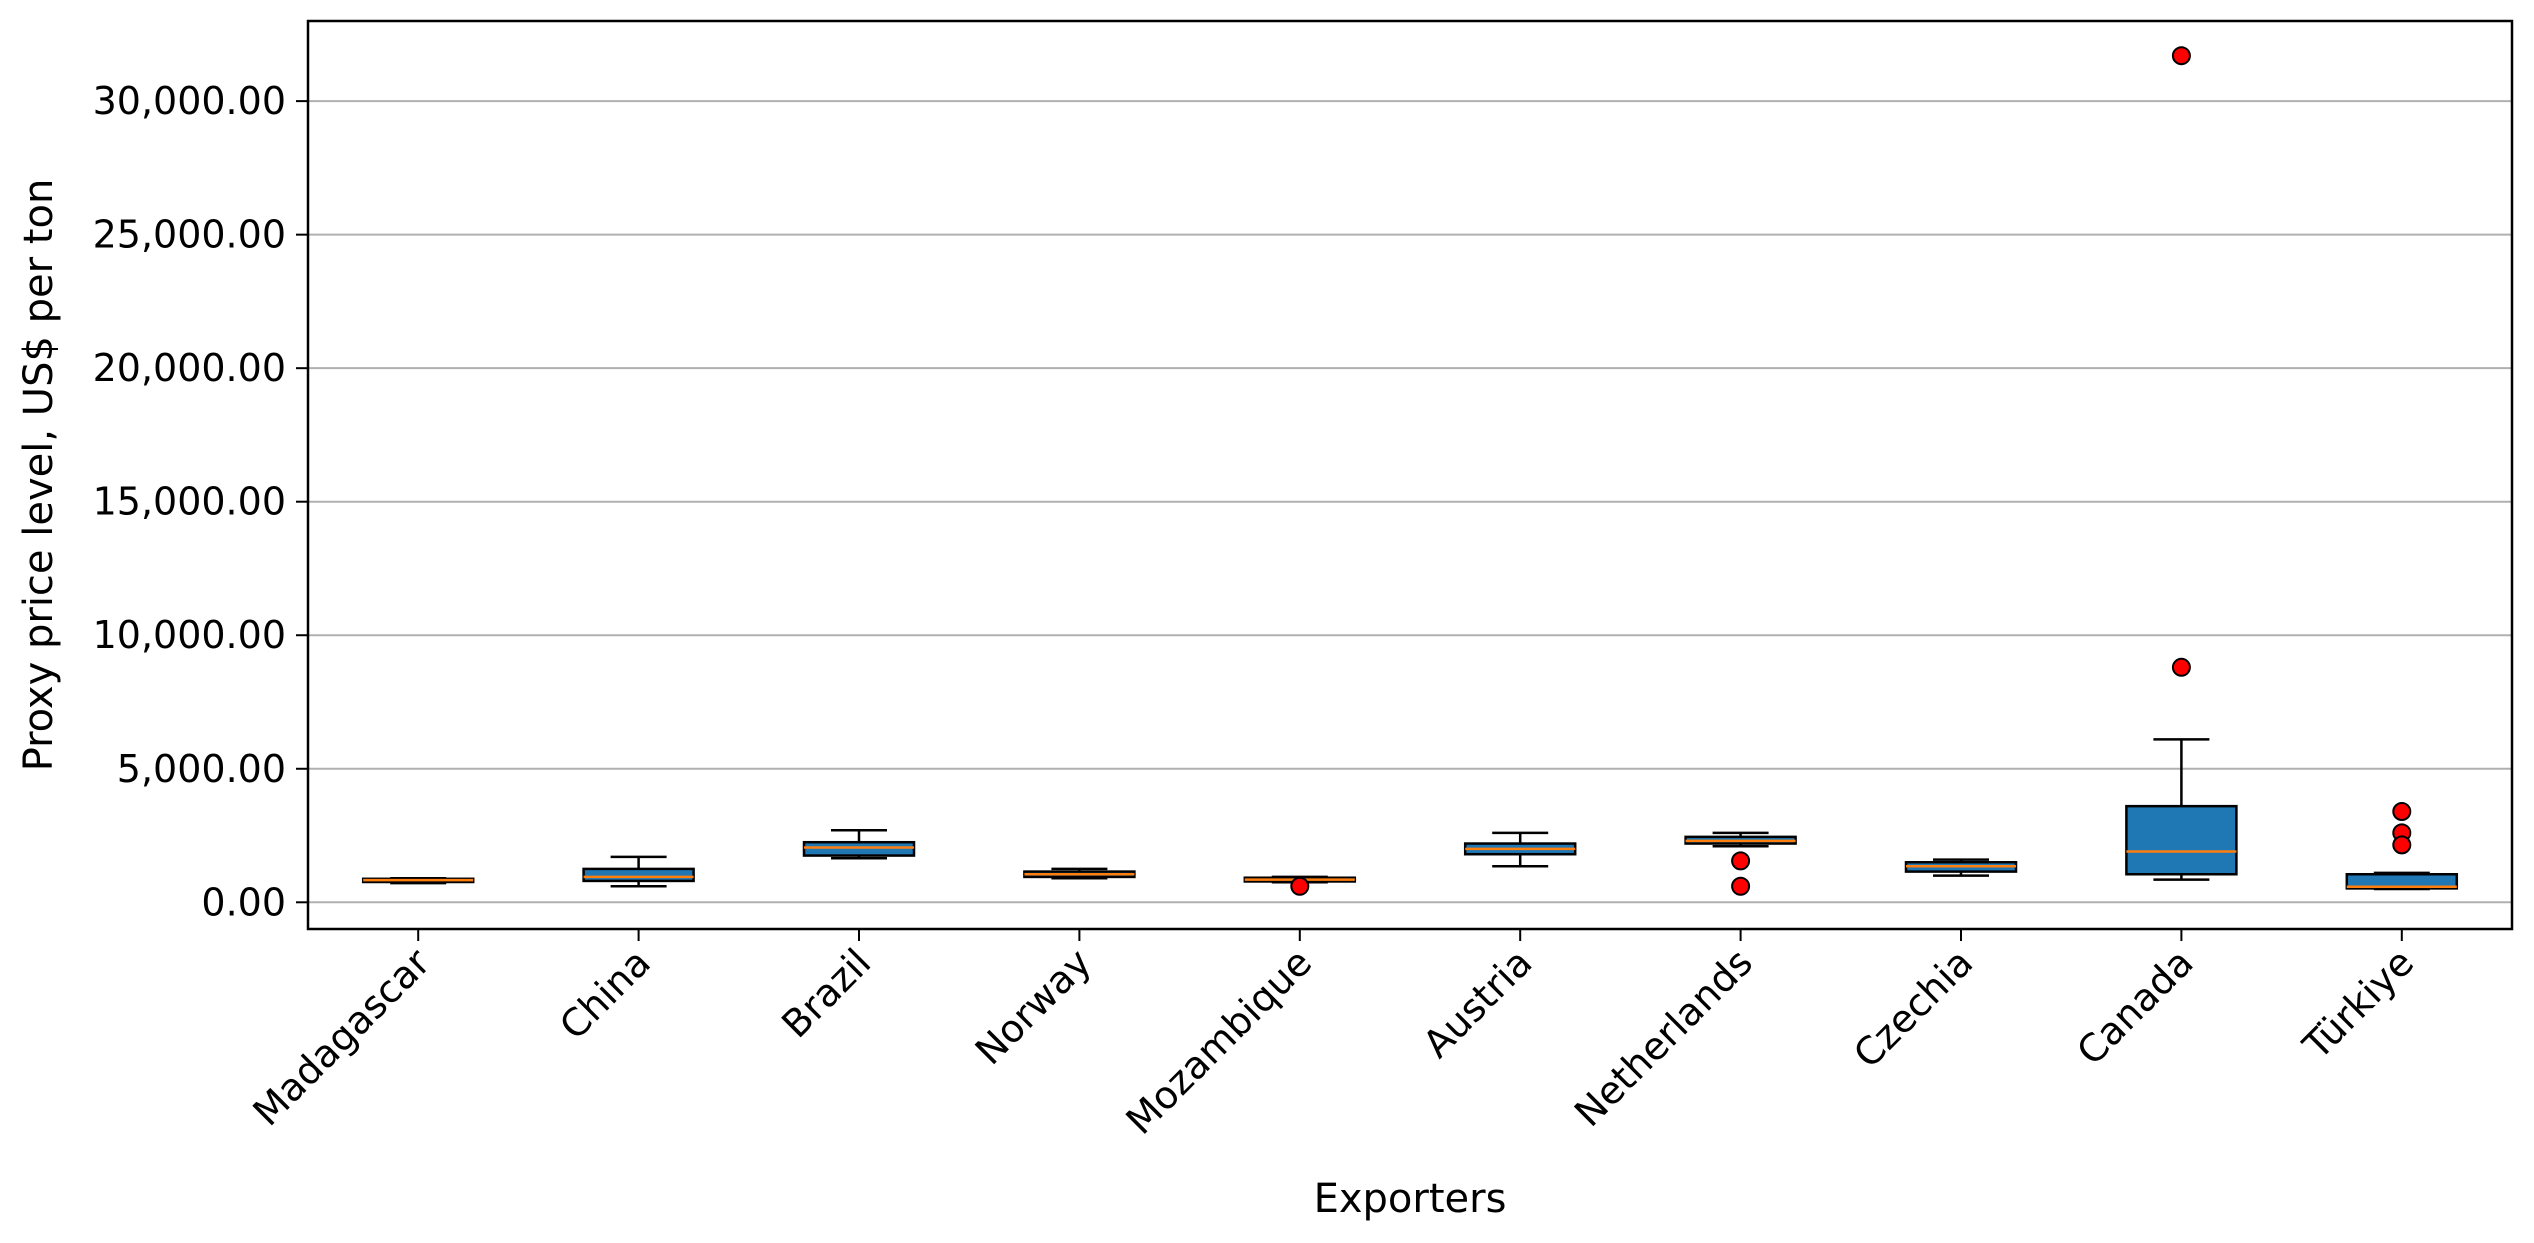  Describe the element at coordinates (39, 475) in the screenshot. I see `y-axis-title: Proxy price level, US$ per ton` at that location.